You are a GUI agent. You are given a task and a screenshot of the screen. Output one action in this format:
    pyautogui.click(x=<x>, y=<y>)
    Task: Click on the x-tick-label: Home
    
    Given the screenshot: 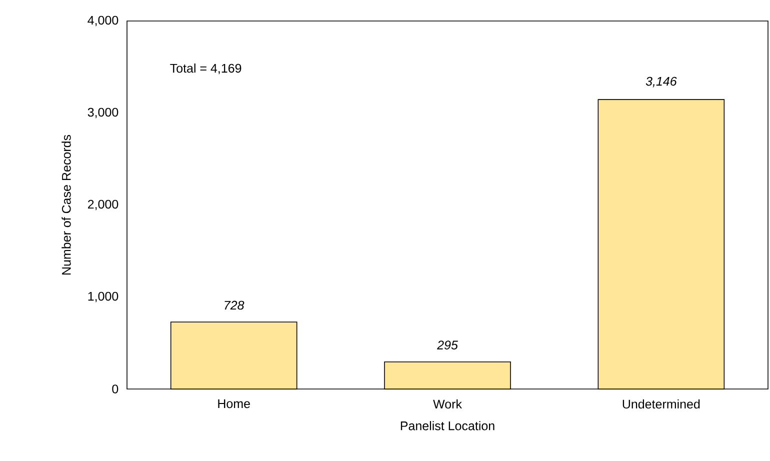 What is the action you would take?
    pyautogui.click(x=234, y=403)
    